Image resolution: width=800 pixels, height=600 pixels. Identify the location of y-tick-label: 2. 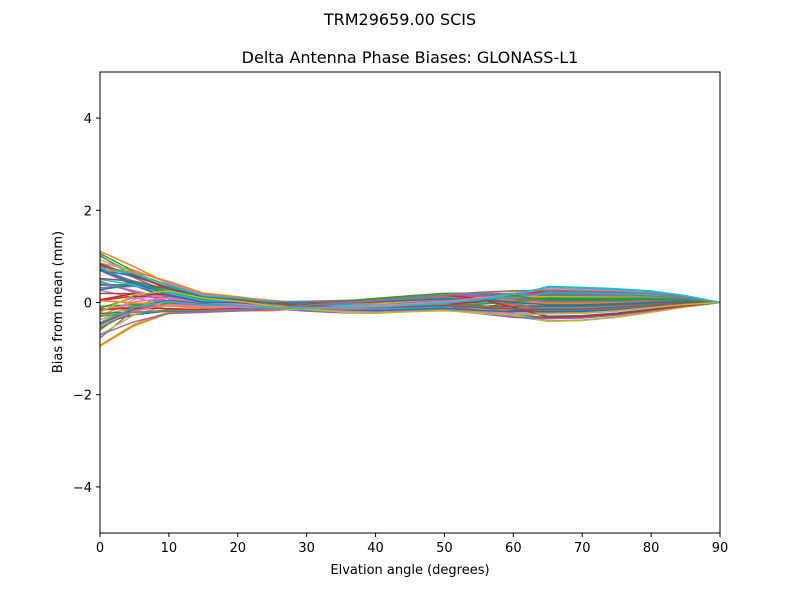
(88, 211).